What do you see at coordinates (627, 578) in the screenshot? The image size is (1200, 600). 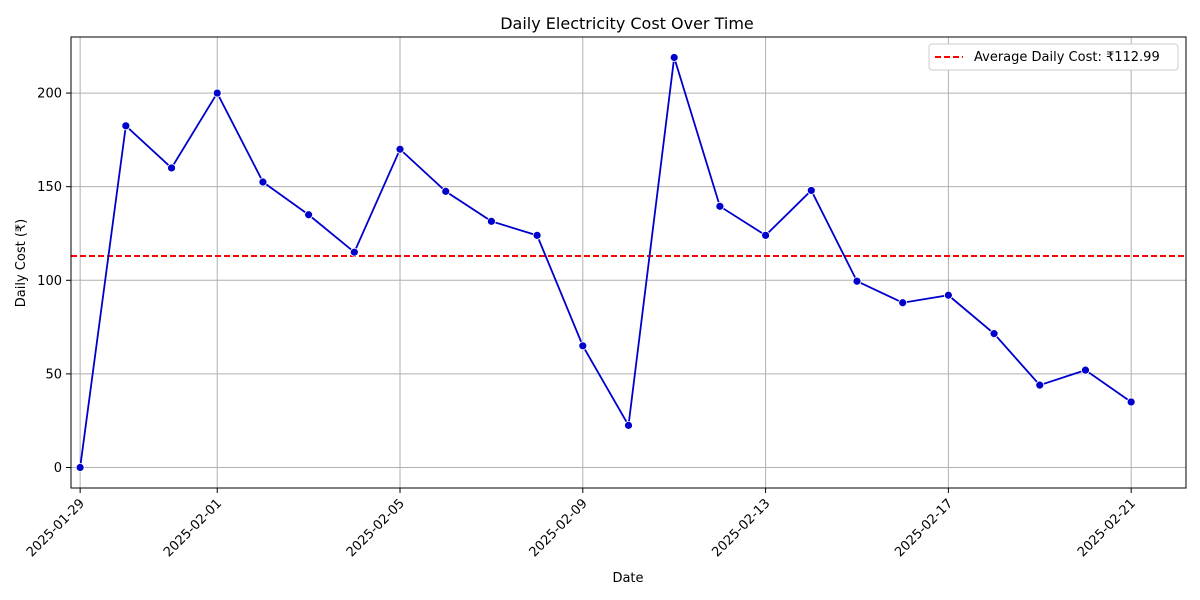 I see `x-axis-label: Date` at bounding box center [627, 578].